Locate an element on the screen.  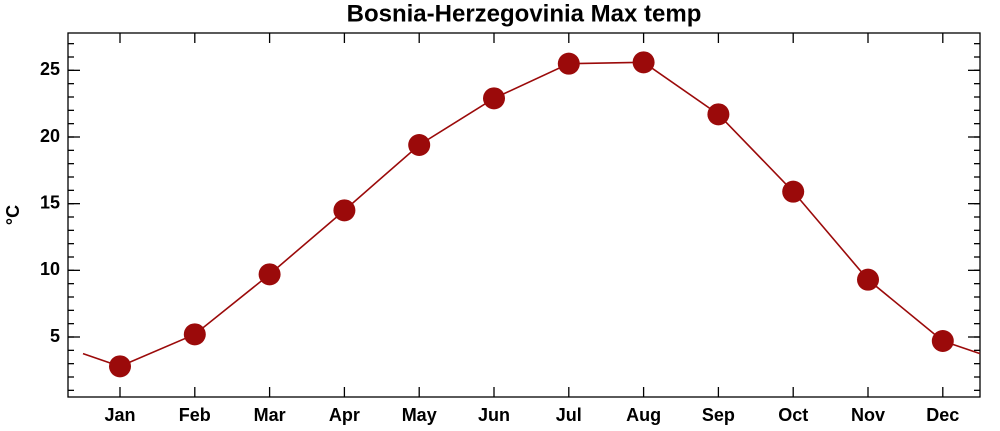
x-tick-label: Jun is located at coordinates (494, 415).